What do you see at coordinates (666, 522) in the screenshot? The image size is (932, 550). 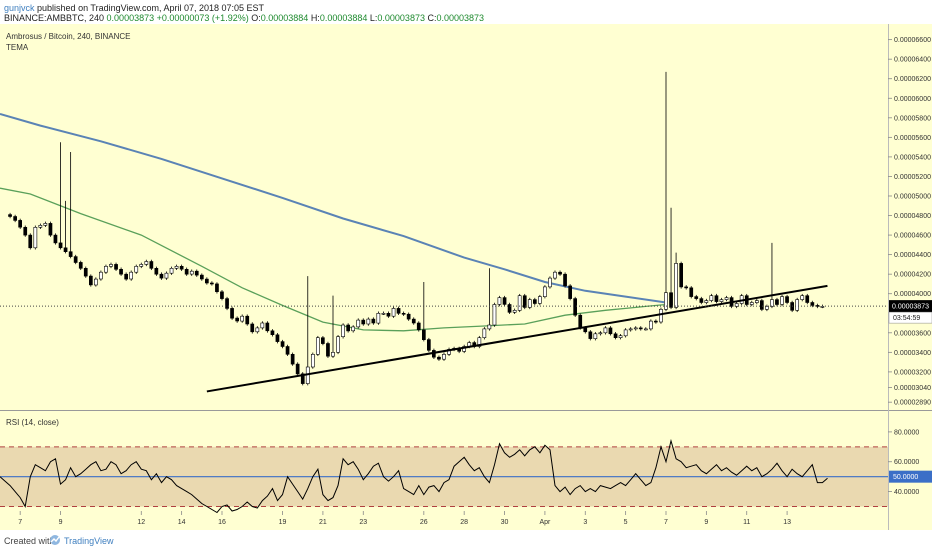 I see `time-axis-label: 7` at bounding box center [666, 522].